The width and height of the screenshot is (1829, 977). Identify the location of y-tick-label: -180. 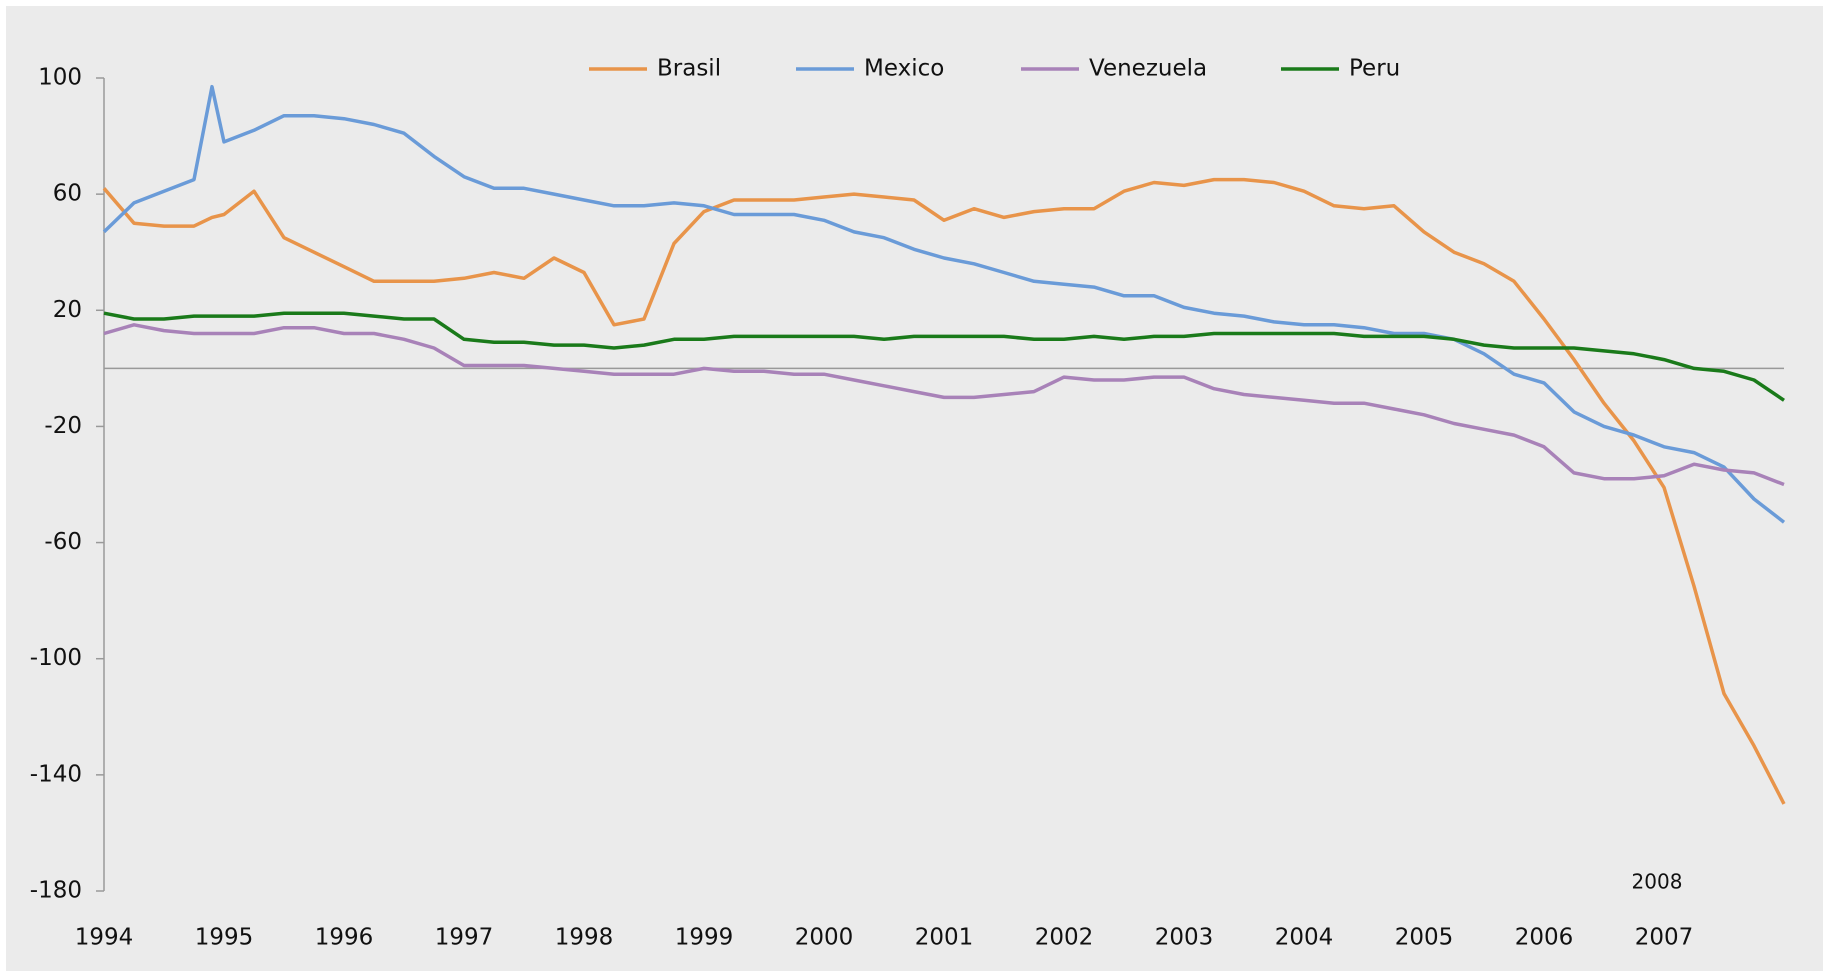
(56, 891).